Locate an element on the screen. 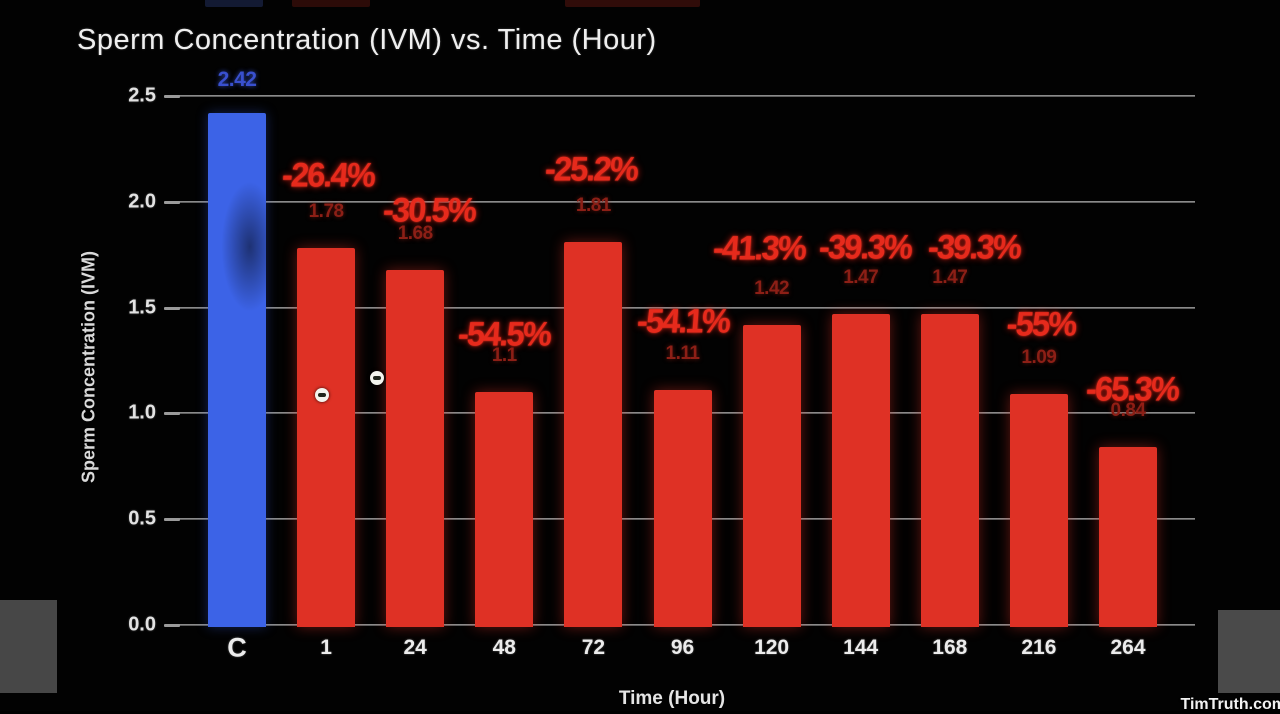 Image resolution: width=1280 pixels, height=714 pixels. y-tick-label: 1.5 is located at coordinates (142, 307).